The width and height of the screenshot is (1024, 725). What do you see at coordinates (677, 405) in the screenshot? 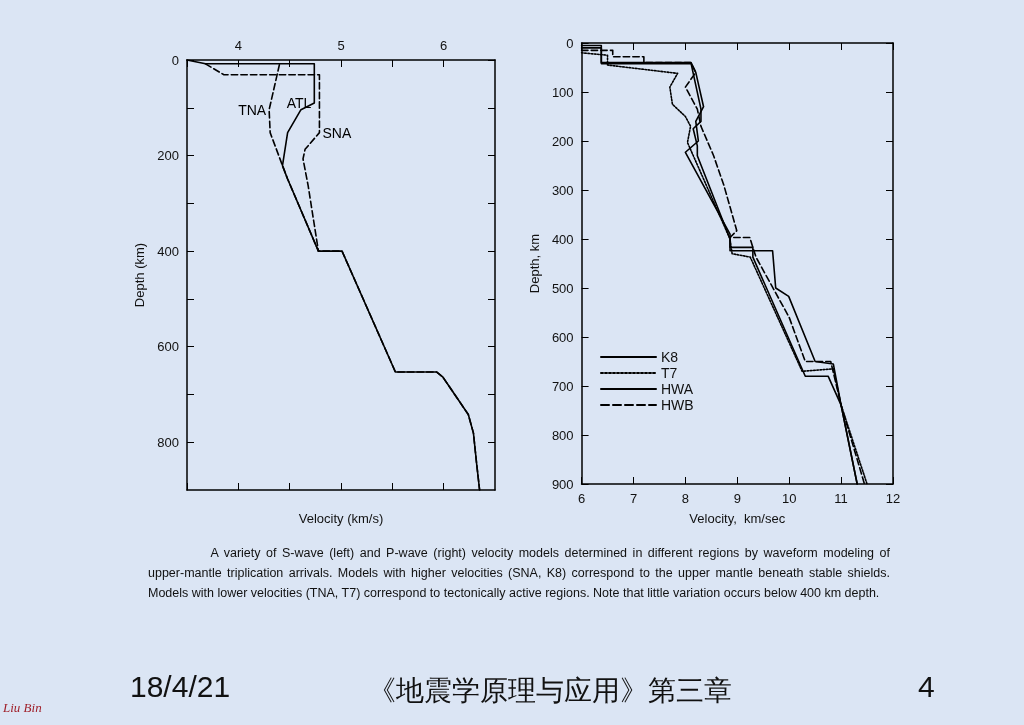
I see `legend-label: HWB` at bounding box center [677, 405].